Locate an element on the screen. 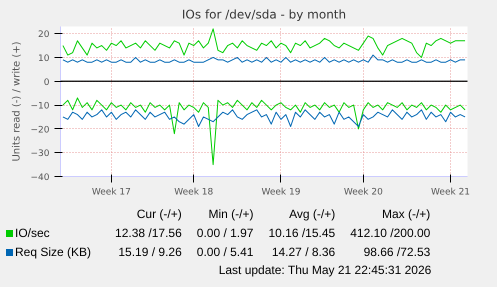  x-tick-label: Week 18 is located at coordinates (194, 193).